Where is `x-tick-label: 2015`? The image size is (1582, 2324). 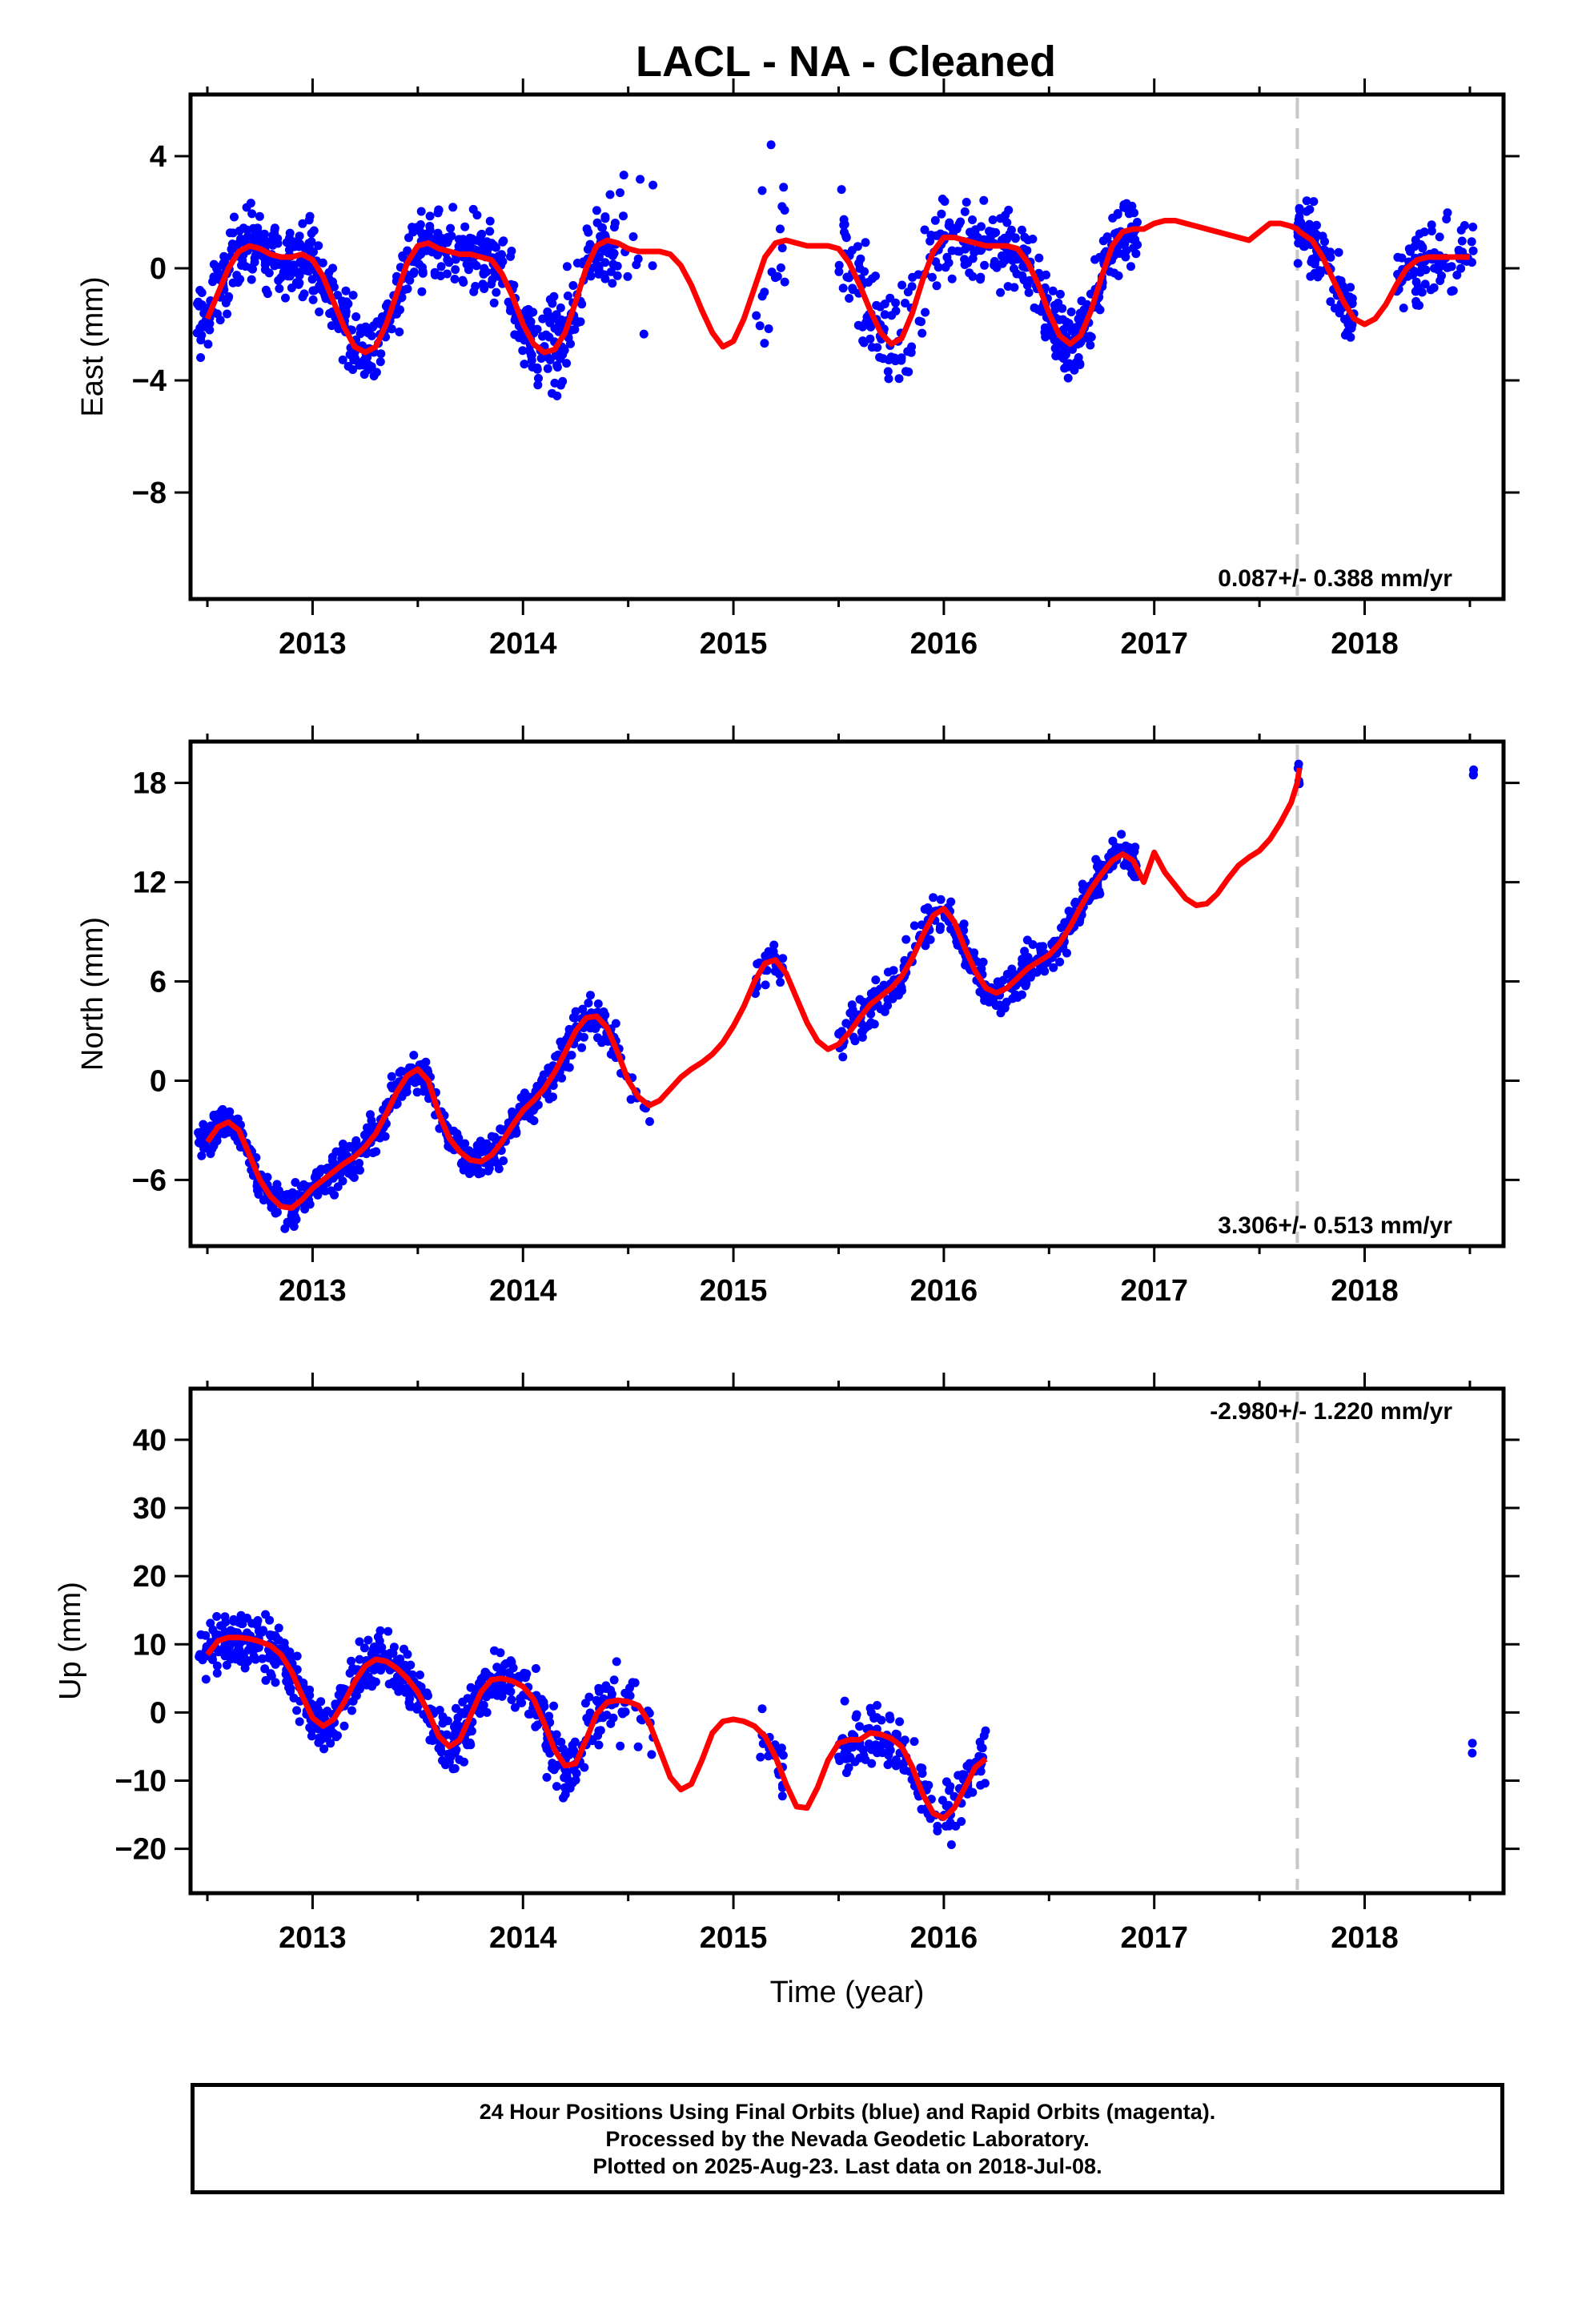 x-tick-label: 2015 is located at coordinates (734, 1938).